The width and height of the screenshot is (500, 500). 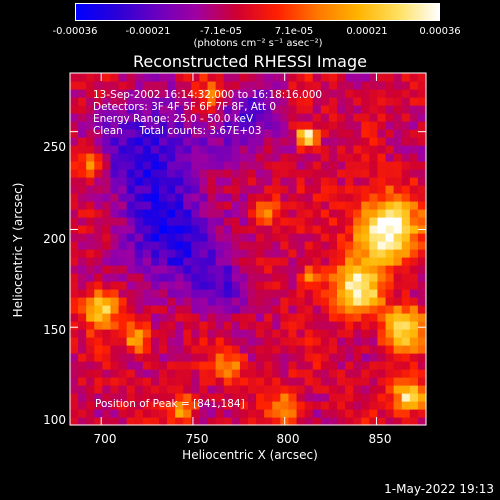 I want to click on annotation-total-counts: Clean Total counts: 3.67E+03, so click(x=177, y=131).